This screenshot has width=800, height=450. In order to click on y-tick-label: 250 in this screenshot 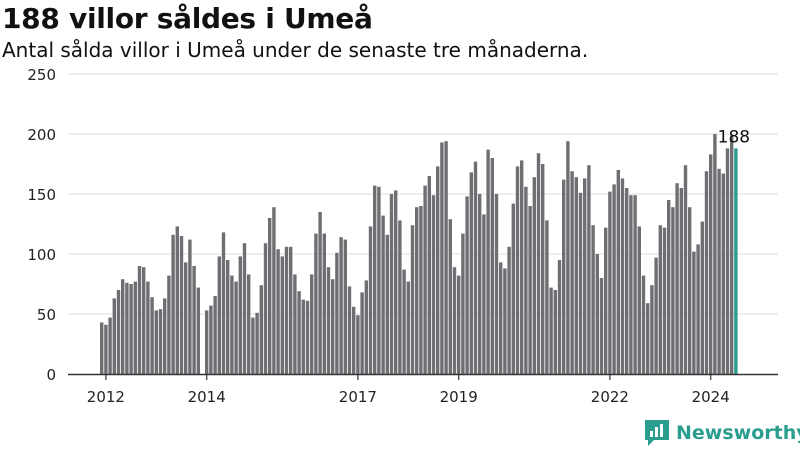, I will do `click(41, 75)`.